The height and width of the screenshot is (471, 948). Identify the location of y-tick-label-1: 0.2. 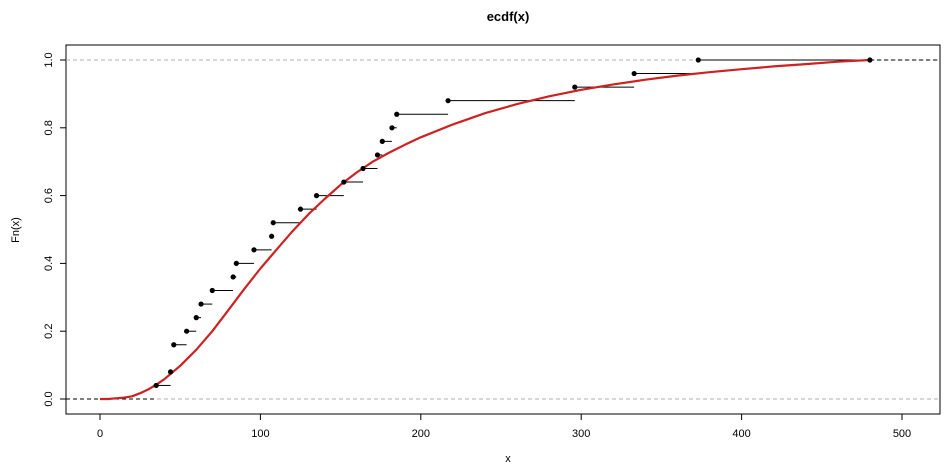
(49, 331).